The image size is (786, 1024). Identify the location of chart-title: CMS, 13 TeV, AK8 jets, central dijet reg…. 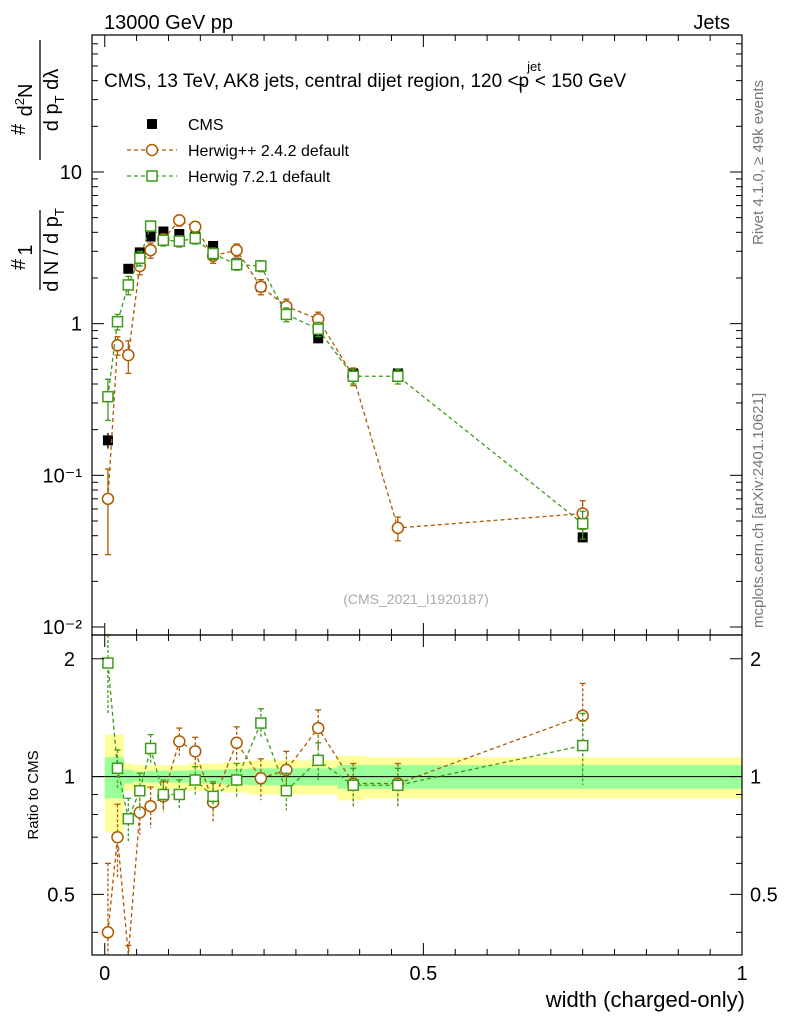
(365, 77).